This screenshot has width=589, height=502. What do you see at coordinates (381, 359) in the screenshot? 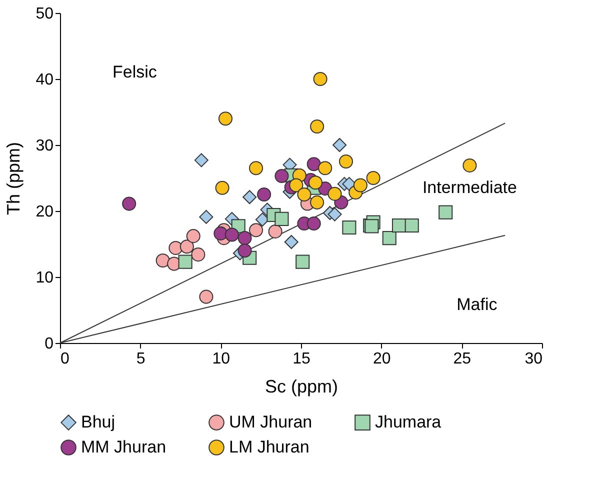
I see `x-tick-label: 20` at bounding box center [381, 359].